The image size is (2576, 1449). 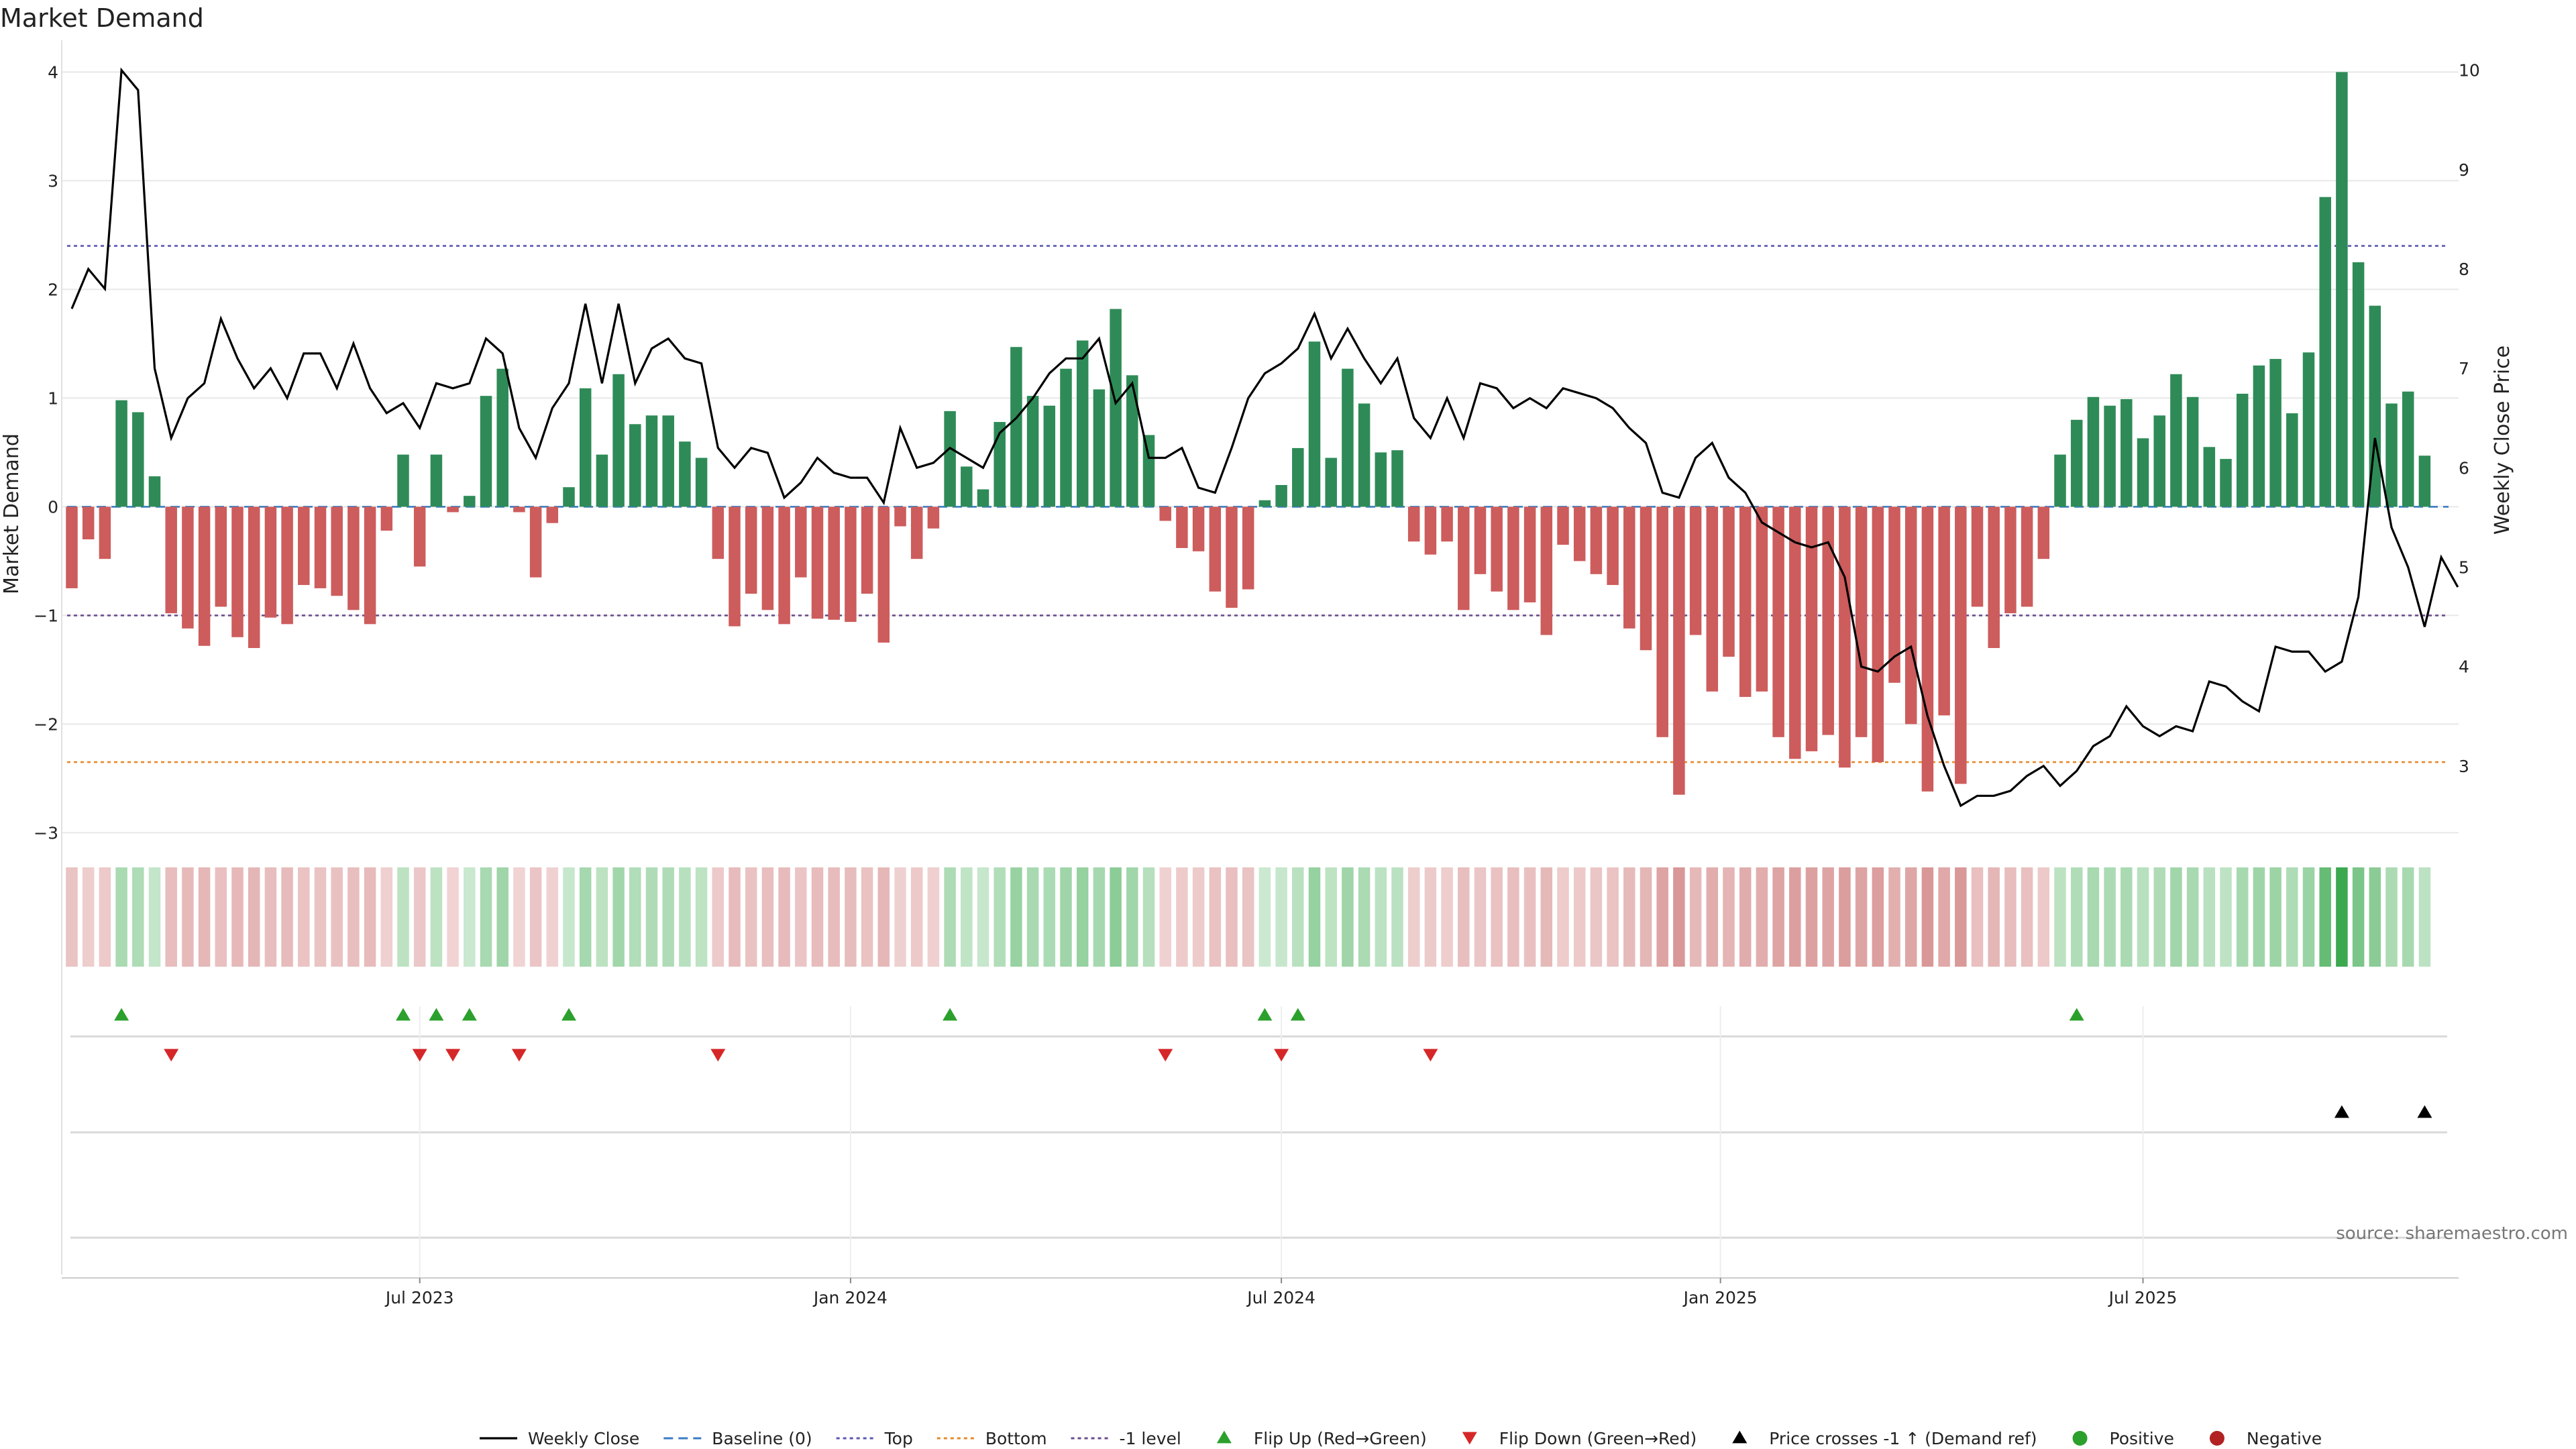 I want to click on price-cross-marker, so click(x=2341, y=1111).